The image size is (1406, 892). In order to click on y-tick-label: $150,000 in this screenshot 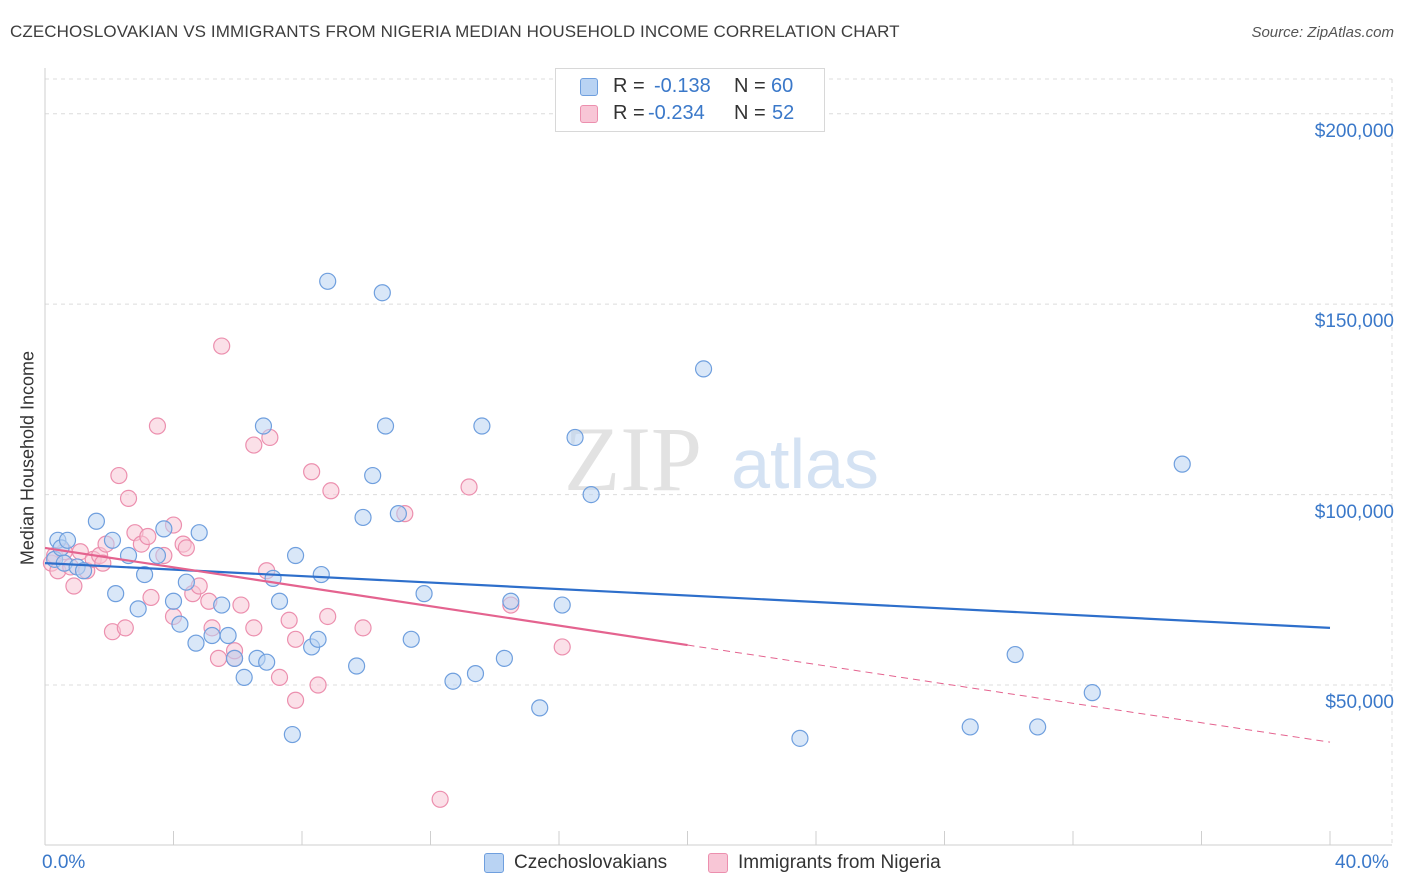, I will do `click(1354, 322)`.